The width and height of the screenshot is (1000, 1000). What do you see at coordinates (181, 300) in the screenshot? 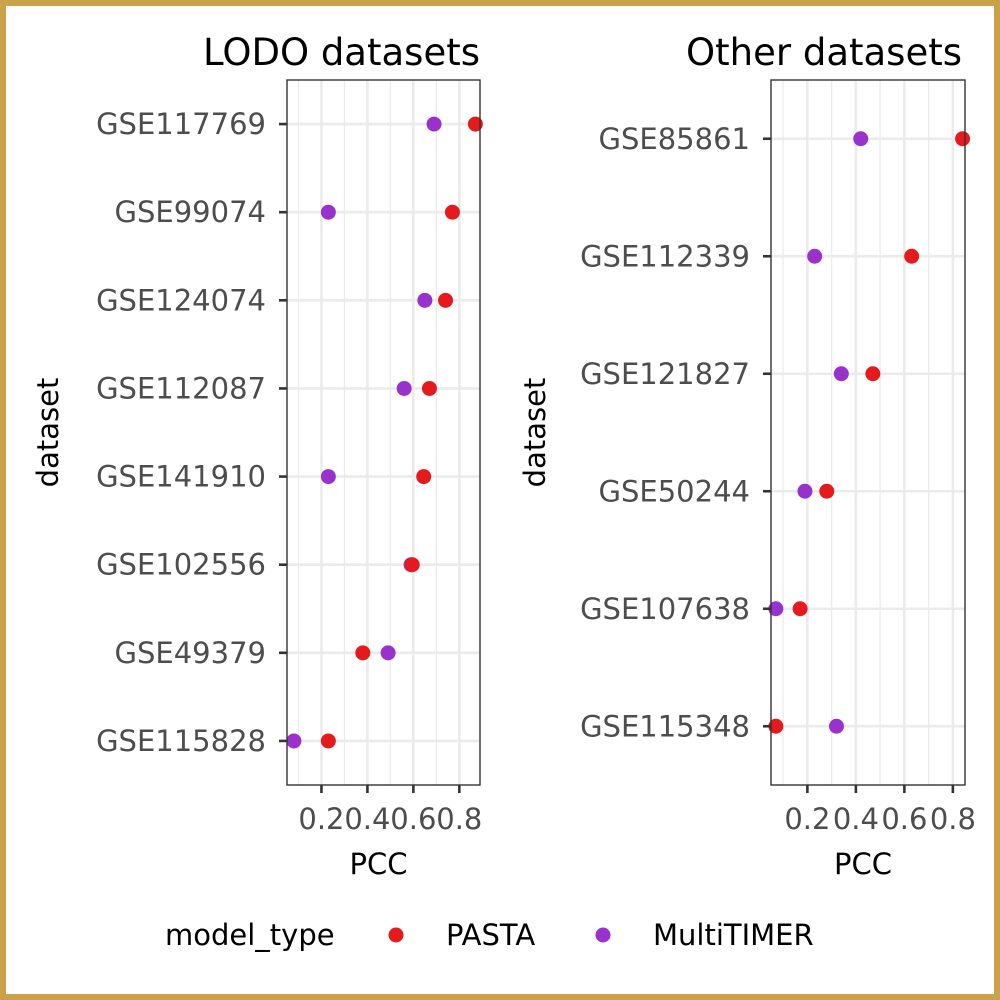
I see `y-tick-label: GSE124074` at bounding box center [181, 300].